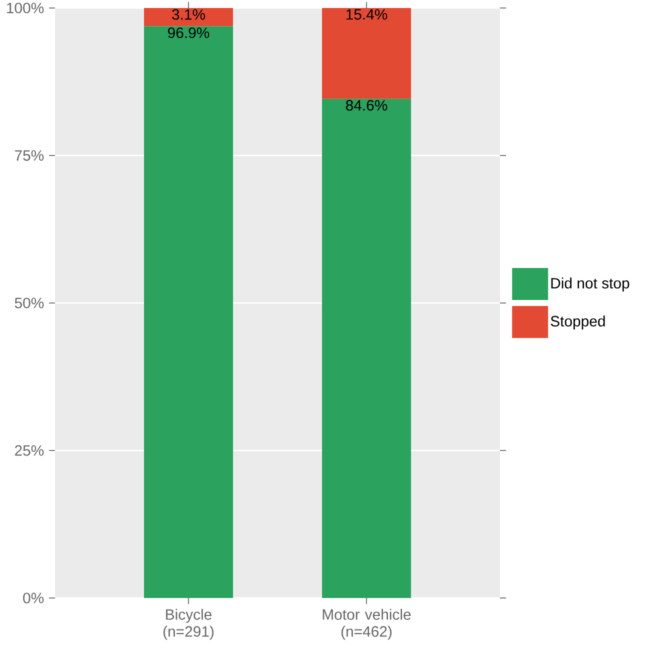  I want to click on data-label: 96.9%, so click(189, 32).